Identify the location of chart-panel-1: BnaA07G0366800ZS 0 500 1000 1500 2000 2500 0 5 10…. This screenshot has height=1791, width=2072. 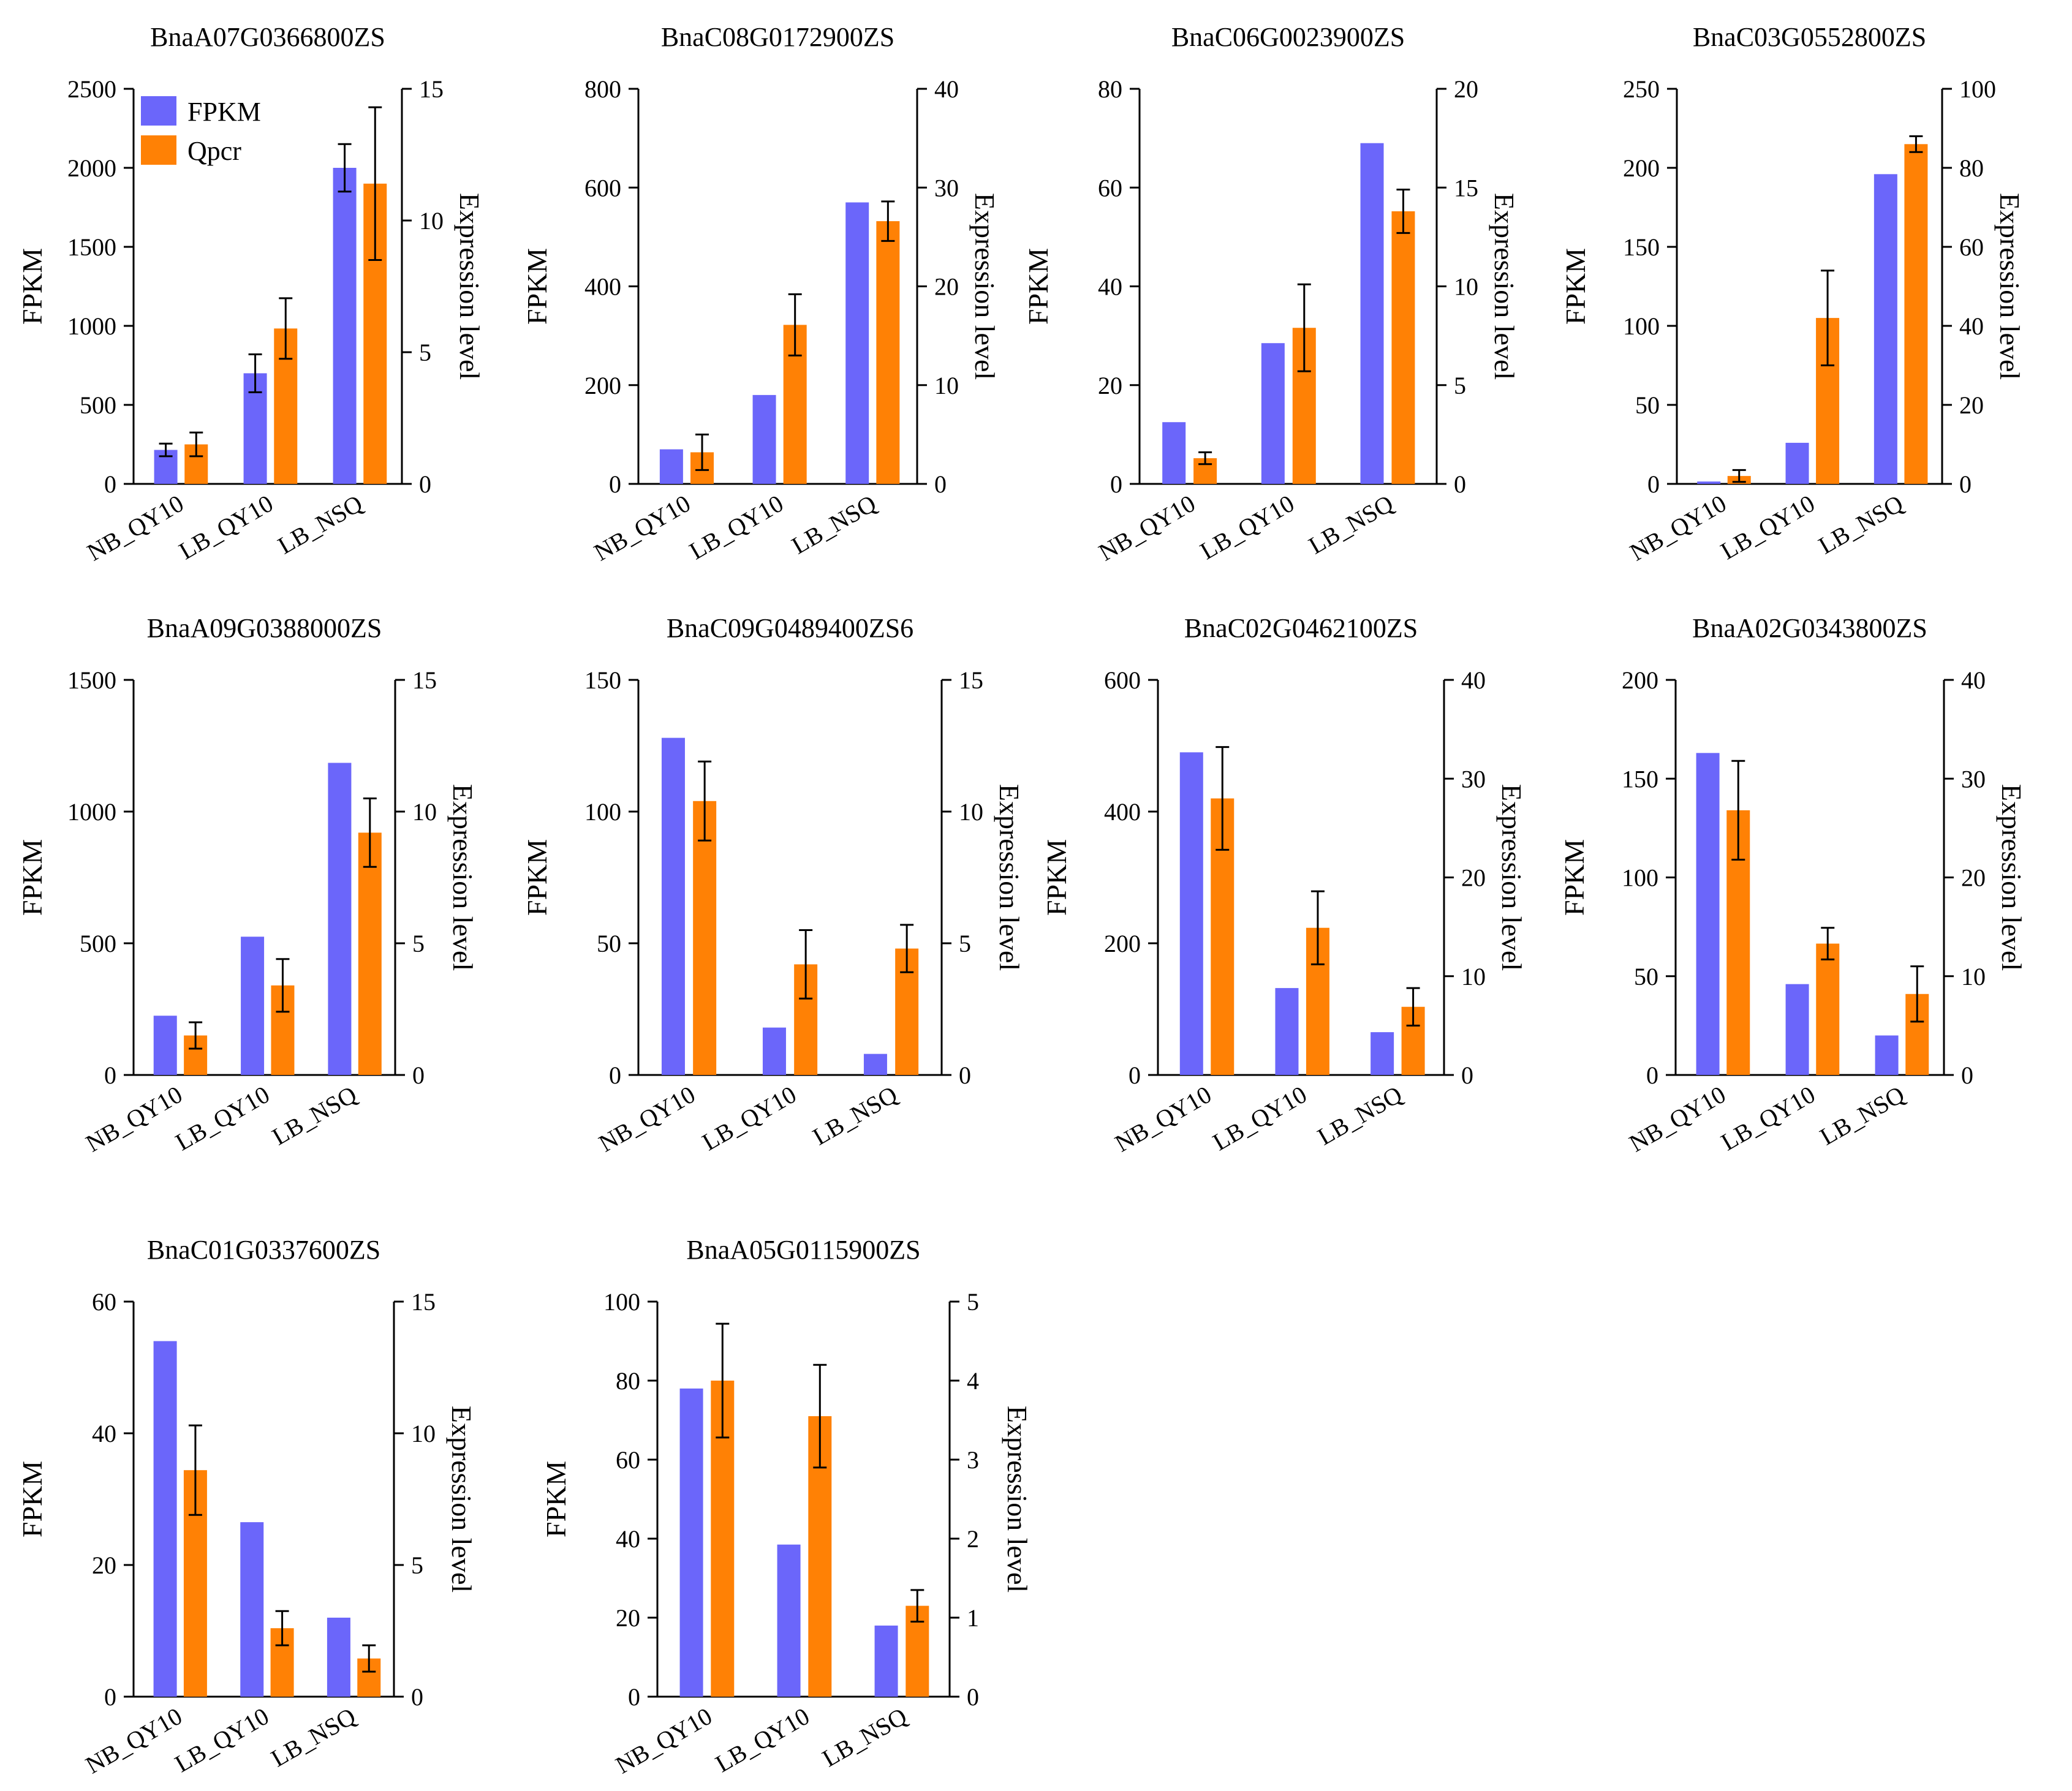
(251, 294).